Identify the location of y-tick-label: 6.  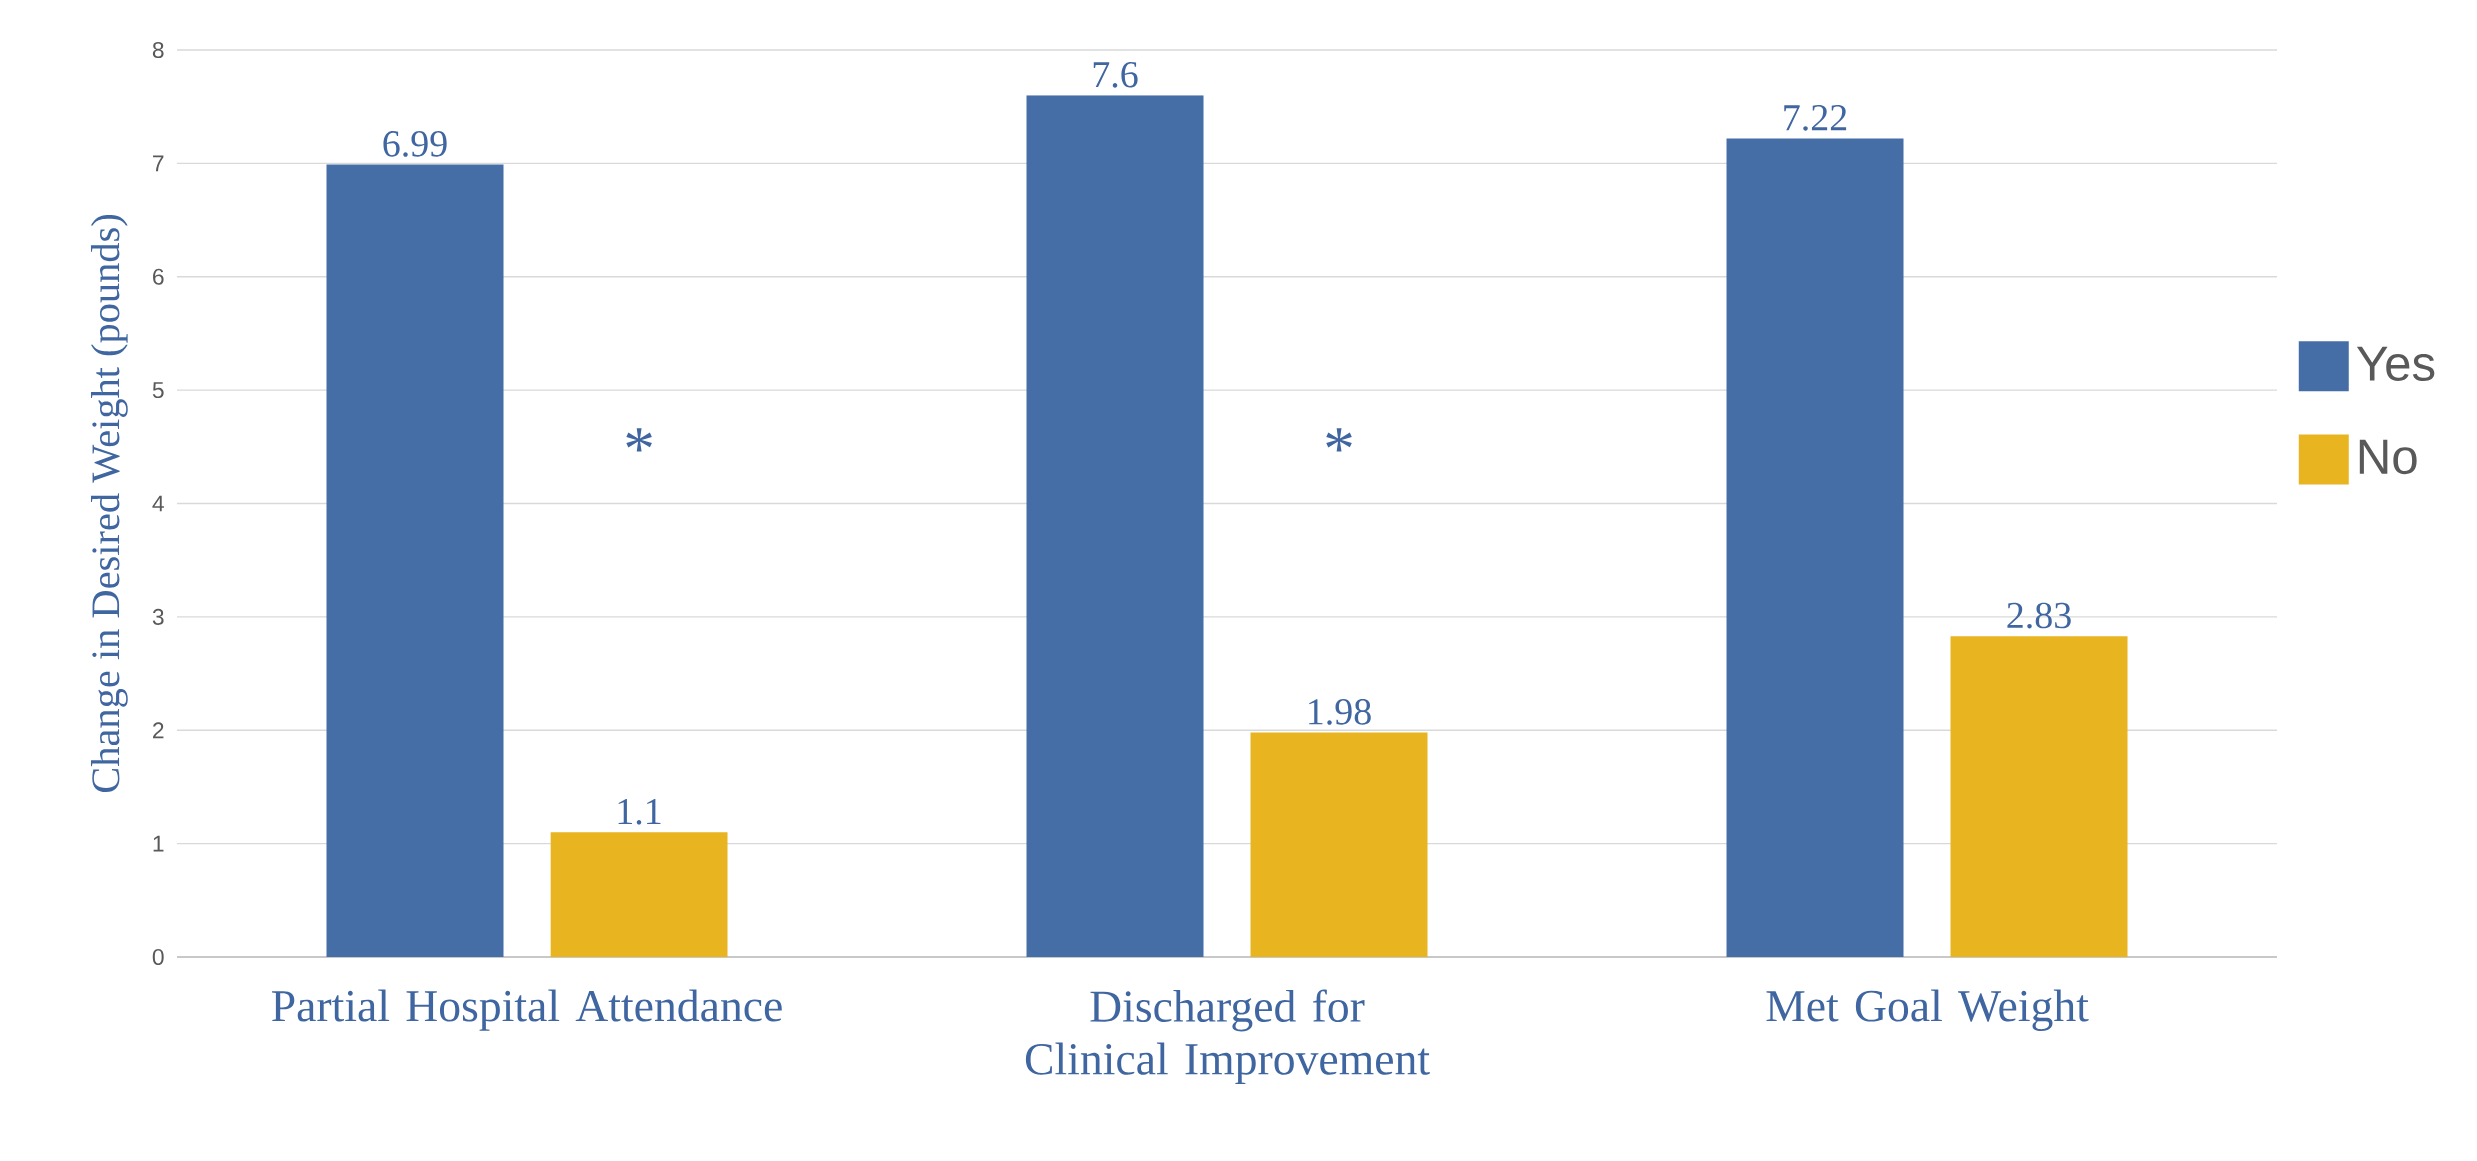
(158, 276).